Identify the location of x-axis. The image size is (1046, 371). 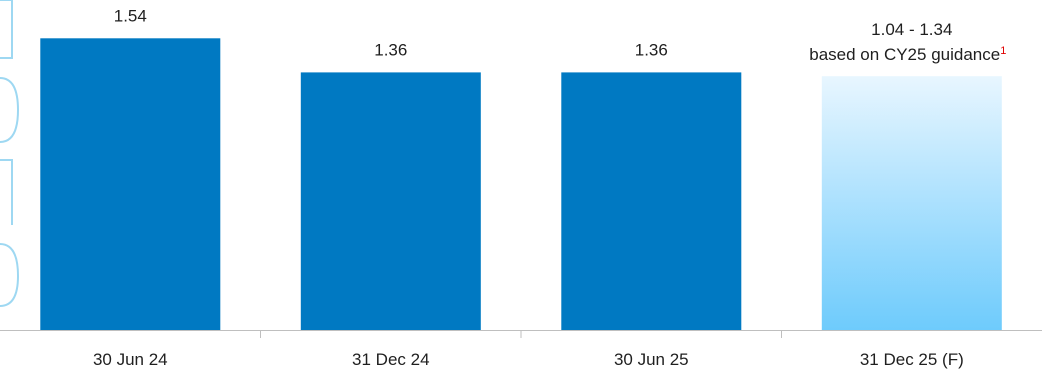
(521, 334).